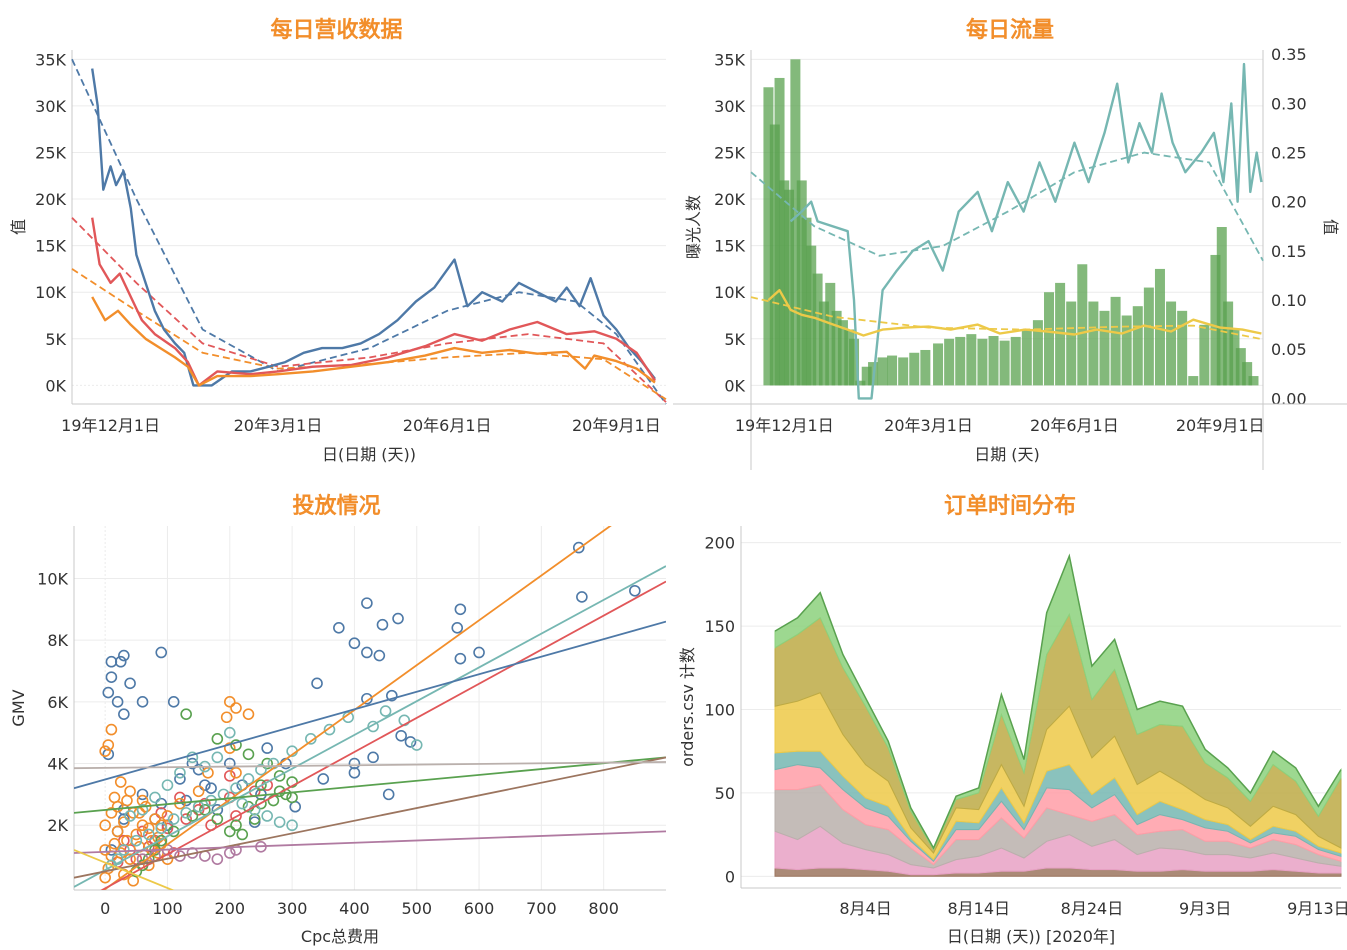  I want to click on chart-title: 每日流量, so click(1009, 30).